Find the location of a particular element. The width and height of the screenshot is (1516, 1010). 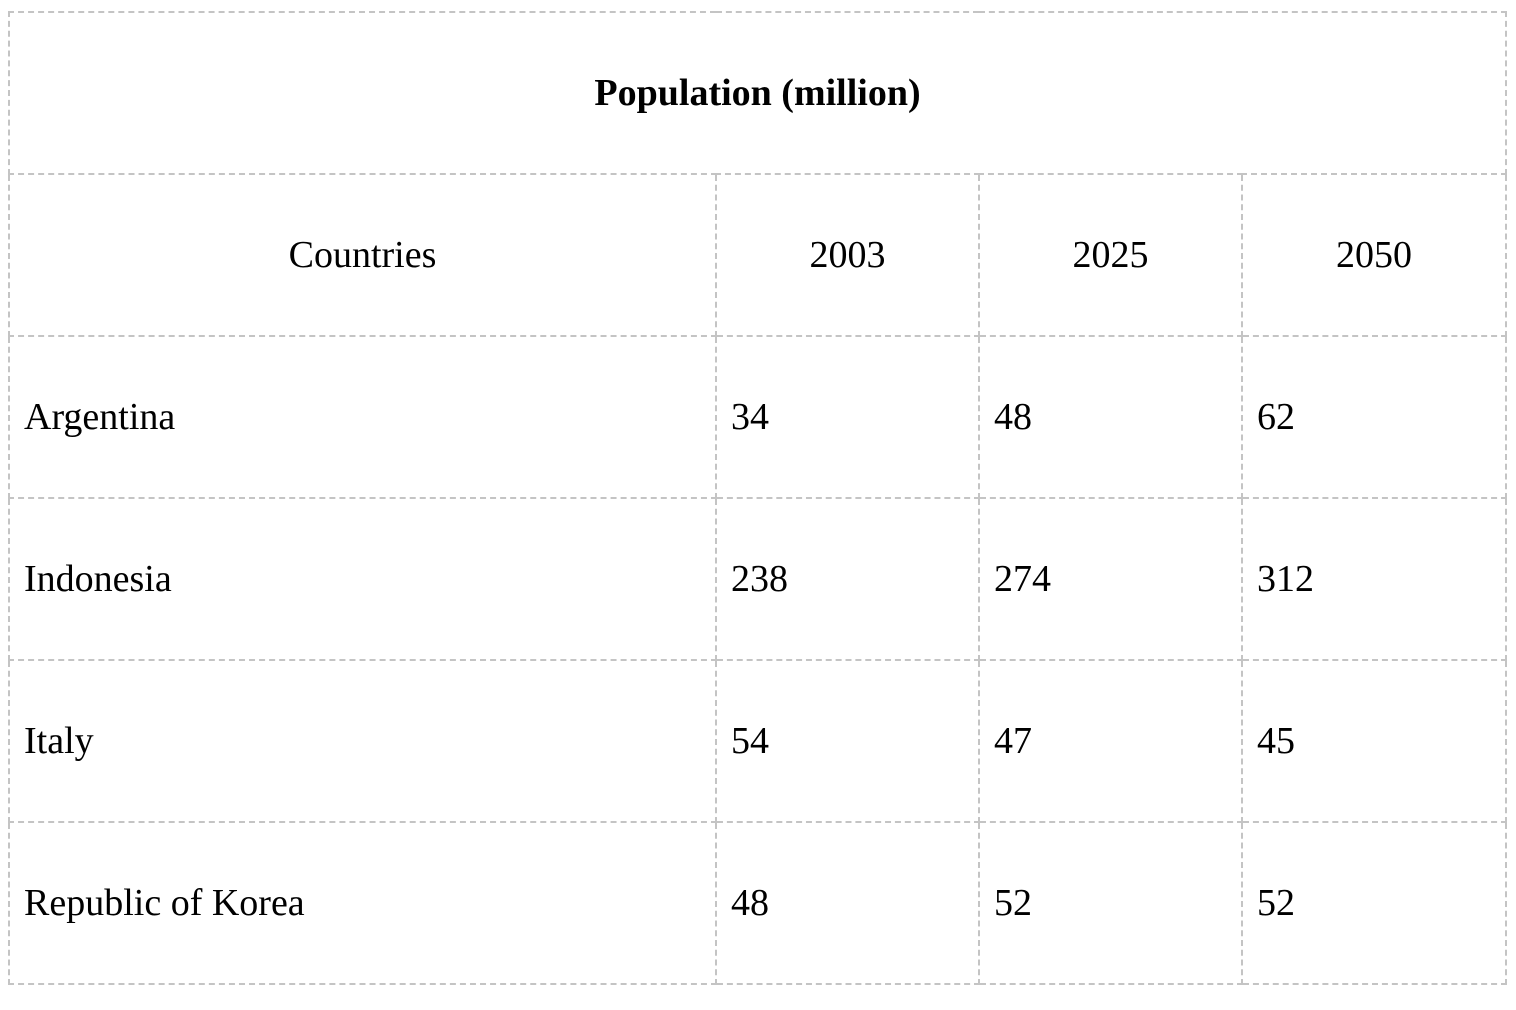

country-cell: Argentina is located at coordinates (362, 417).